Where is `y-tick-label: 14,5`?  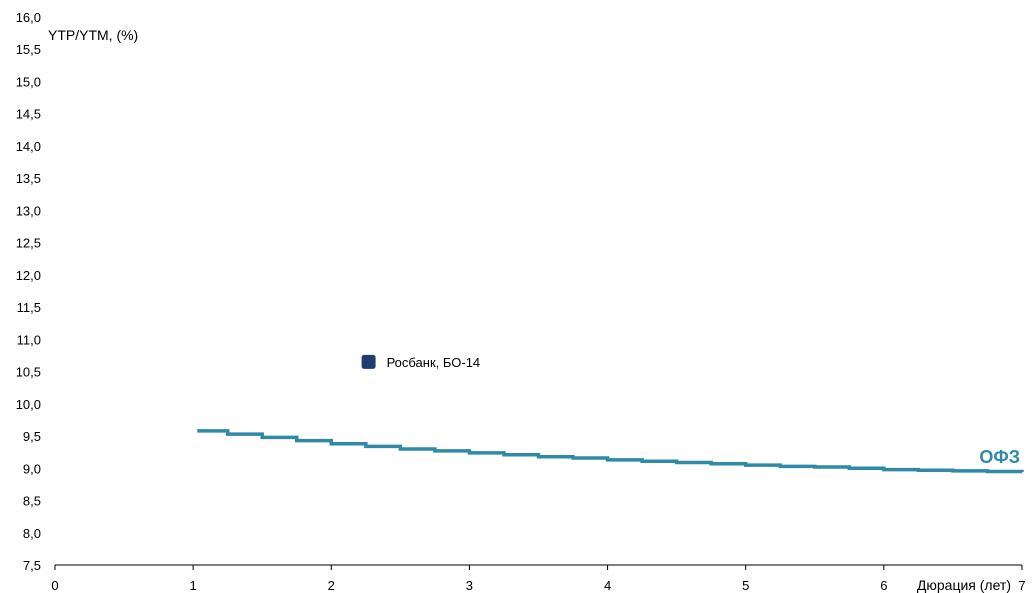
y-tick-label: 14,5 is located at coordinates (28, 114).